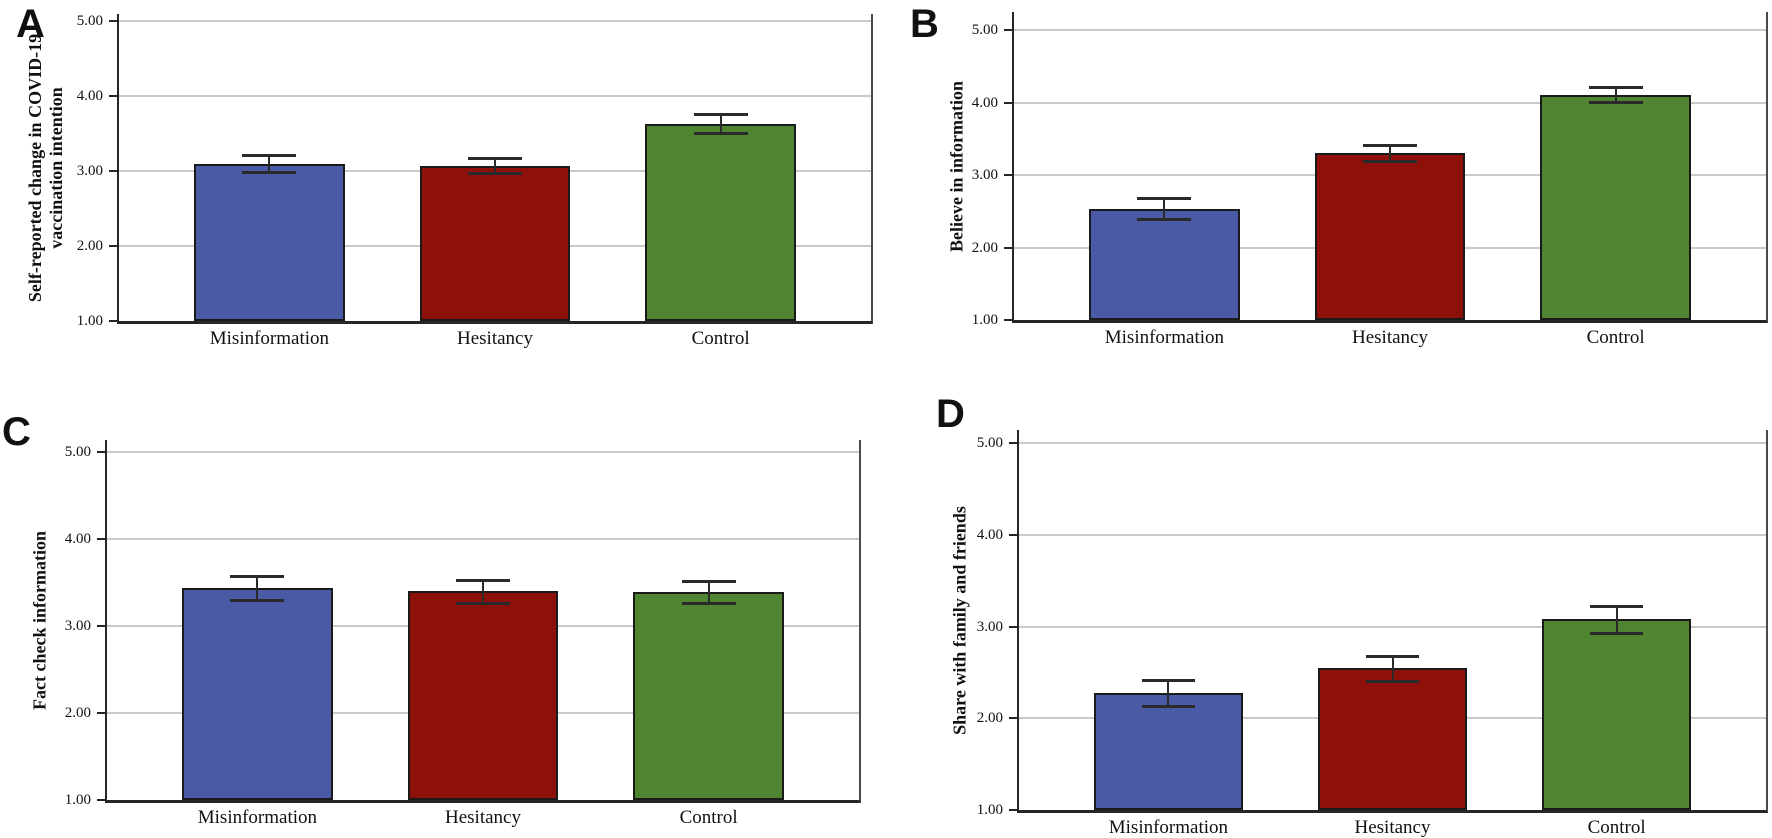 The width and height of the screenshot is (1772, 838). I want to click on panel-letter-b: B, so click(924, 24).